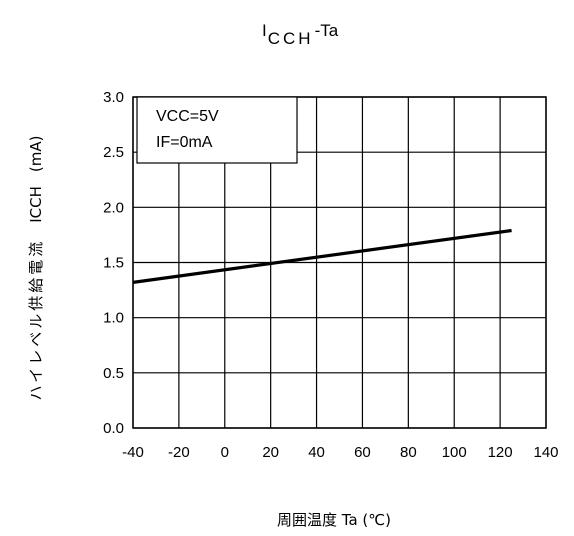 Image resolution: width=574 pixels, height=536 pixels. Describe the element at coordinates (316, 452) in the screenshot. I see `x-tick-label: 40` at that location.